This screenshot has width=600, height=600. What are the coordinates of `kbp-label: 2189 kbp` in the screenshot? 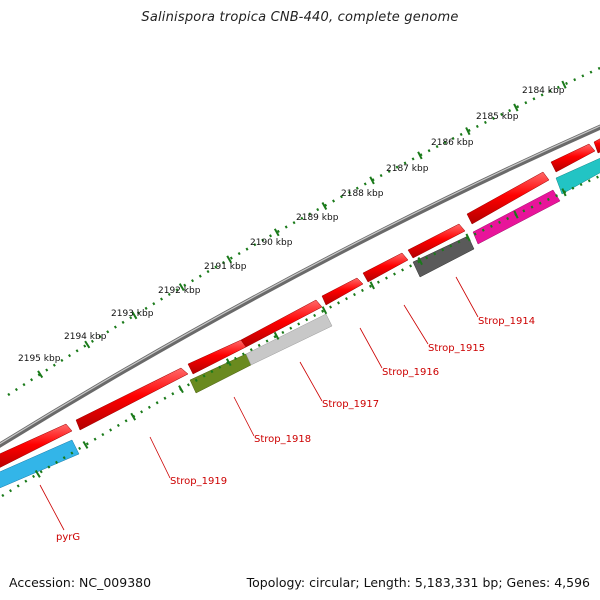 It's located at (317, 218).